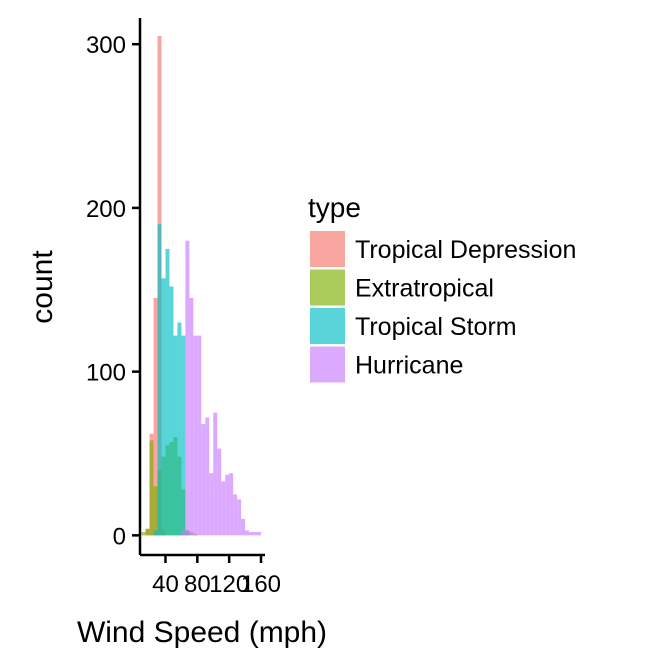  What do you see at coordinates (424, 289) in the screenshot?
I see `legend-label: Extratropical` at bounding box center [424, 289].